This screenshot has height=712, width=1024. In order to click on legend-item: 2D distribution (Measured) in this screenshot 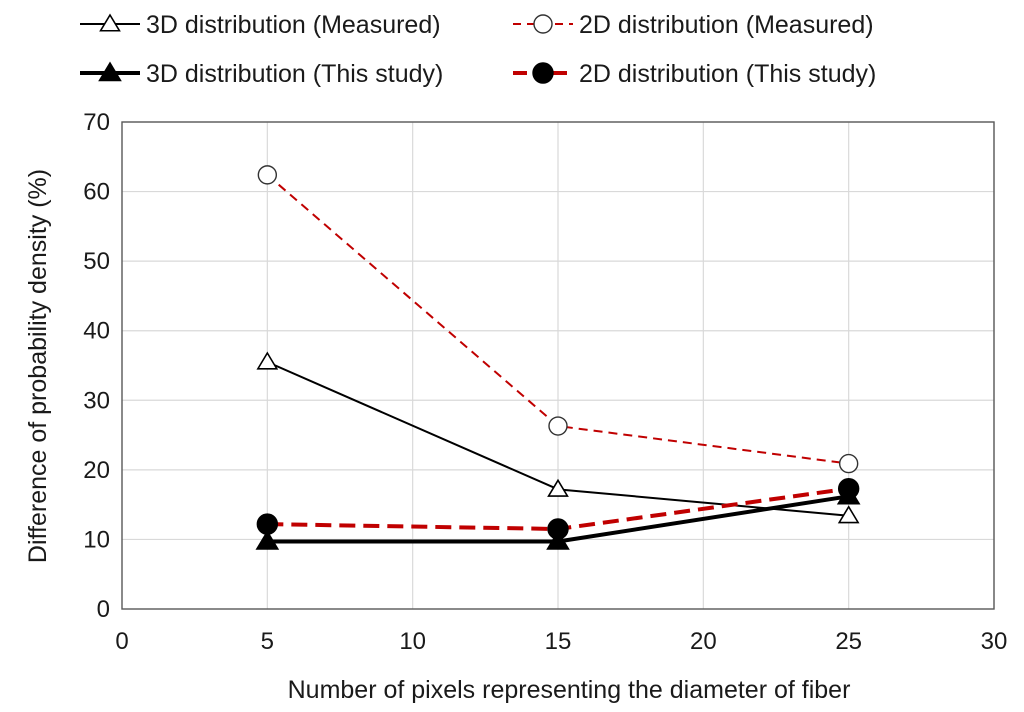, I will do `click(693, 25)`.